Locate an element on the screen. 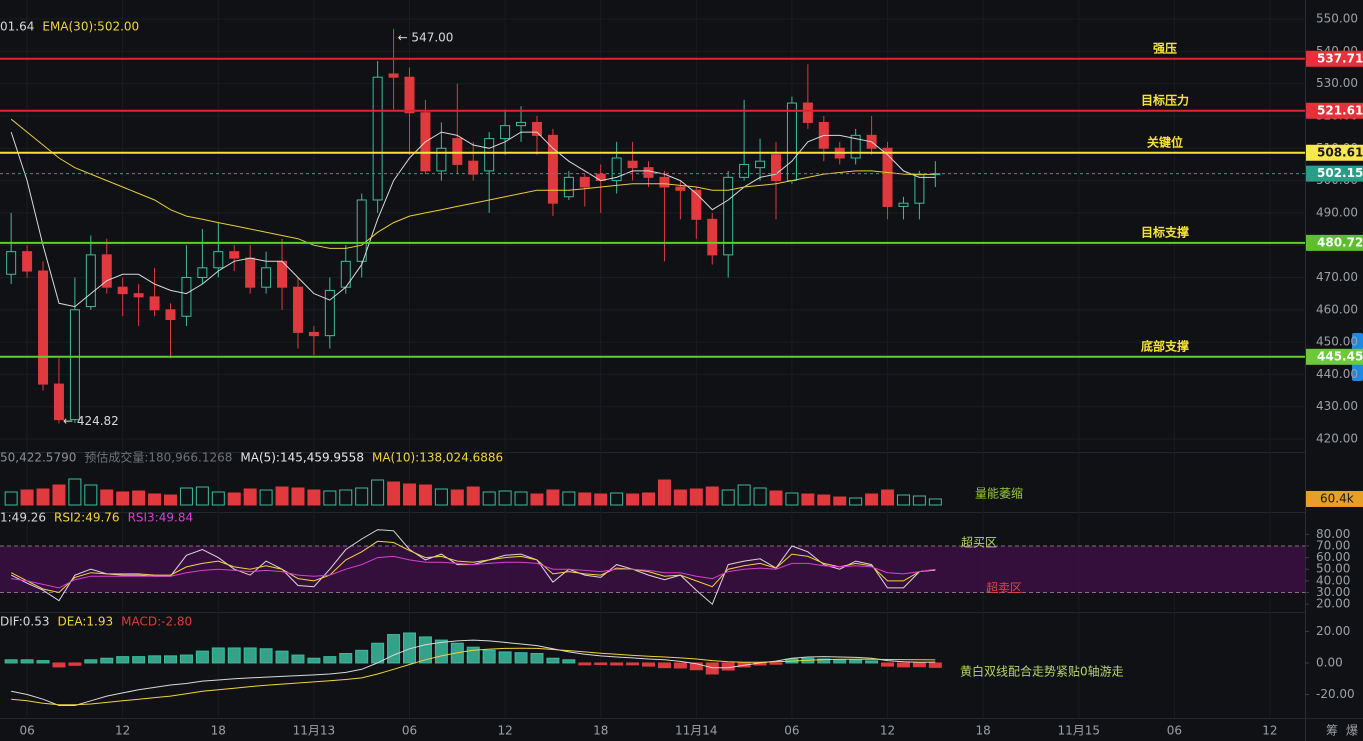 The height and width of the screenshot is (741, 1363). indicator-legend: RSI3:49.84 is located at coordinates (161, 518).